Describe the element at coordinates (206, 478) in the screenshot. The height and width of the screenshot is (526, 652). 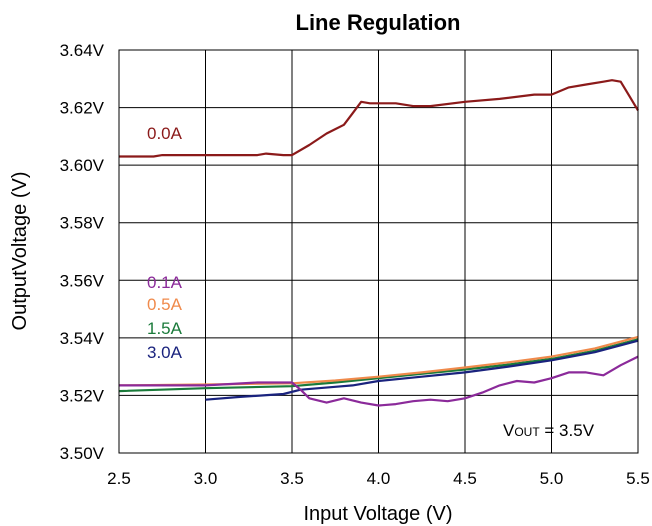
I see `x-tick-label: 3.0` at that location.